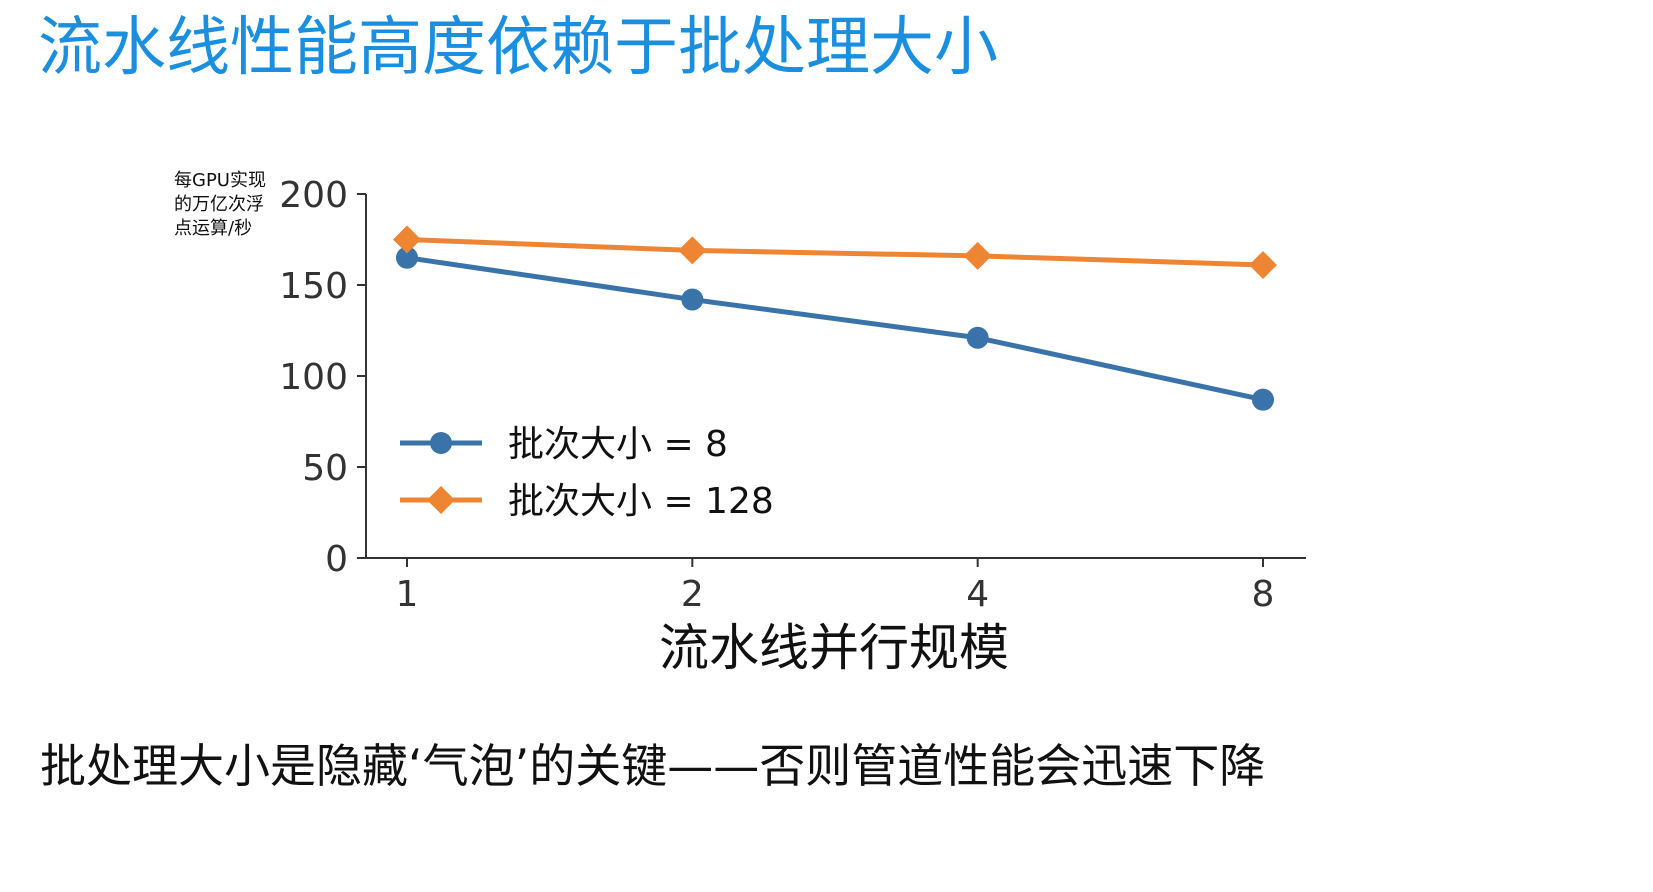 This screenshot has width=1653, height=892. What do you see at coordinates (441, 443) in the screenshot?
I see `legend-marker-circle` at bounding box center [441, 443].